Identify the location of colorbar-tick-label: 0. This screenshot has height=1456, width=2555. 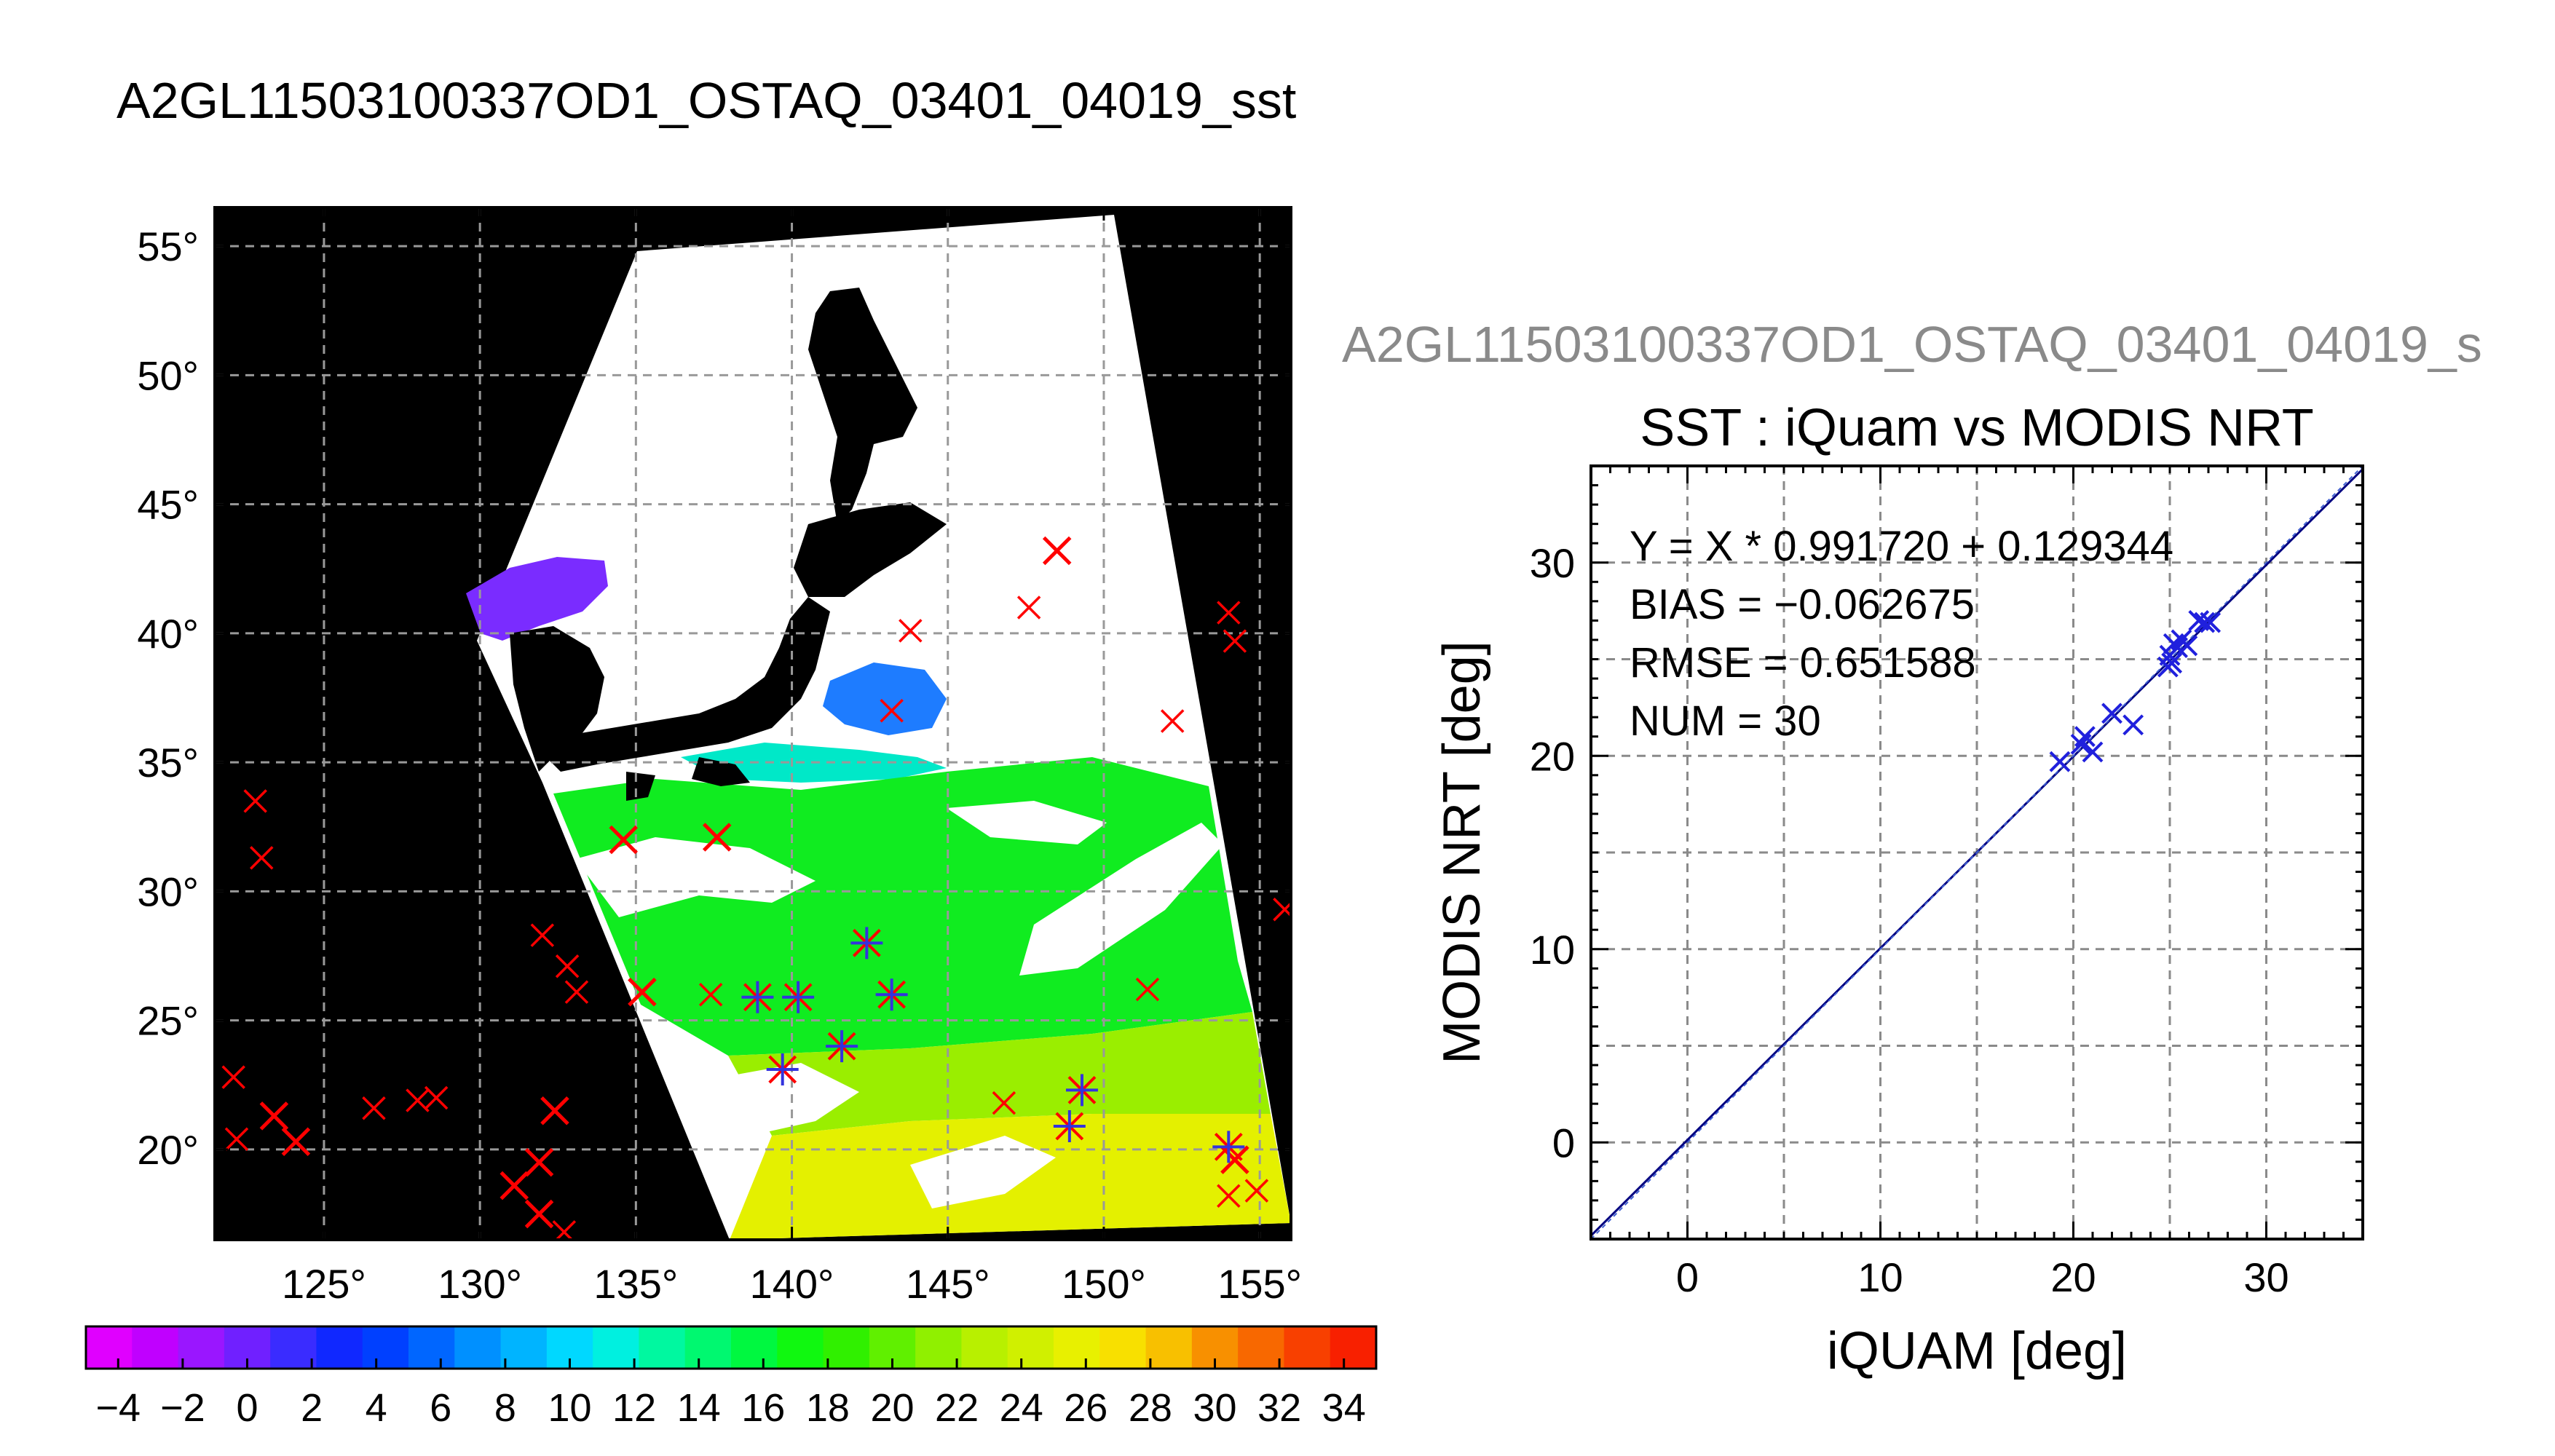
(247, 1408).